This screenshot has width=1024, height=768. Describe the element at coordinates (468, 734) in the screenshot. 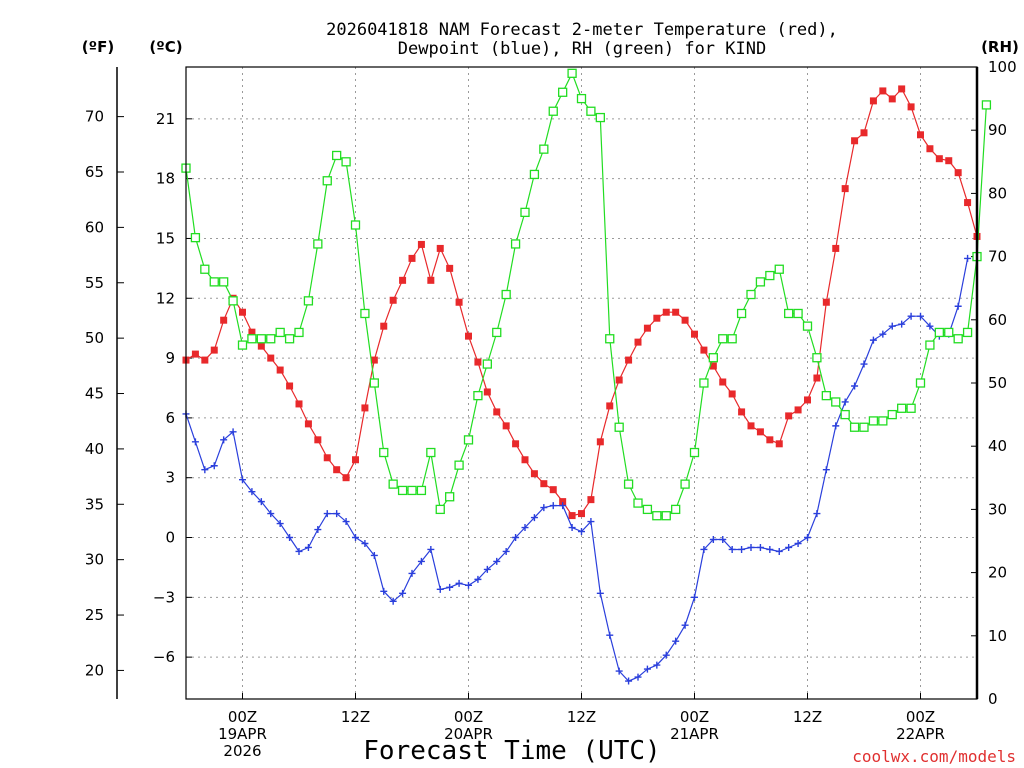

I see `x-tick-label-2-1: 20APR` at that location.